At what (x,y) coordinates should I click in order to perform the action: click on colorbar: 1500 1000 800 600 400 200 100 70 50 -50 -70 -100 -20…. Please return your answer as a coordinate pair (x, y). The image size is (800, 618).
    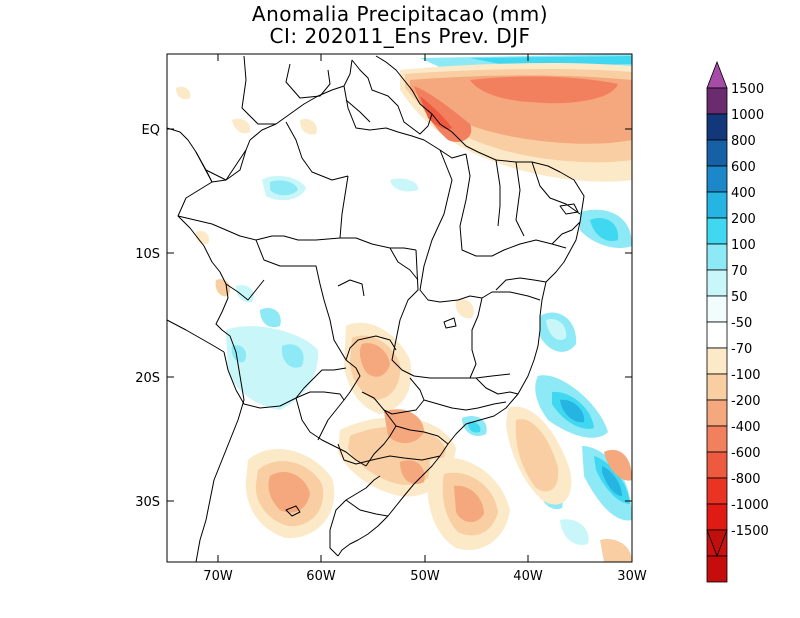
    Looking at the image, I should click on (737, 321).